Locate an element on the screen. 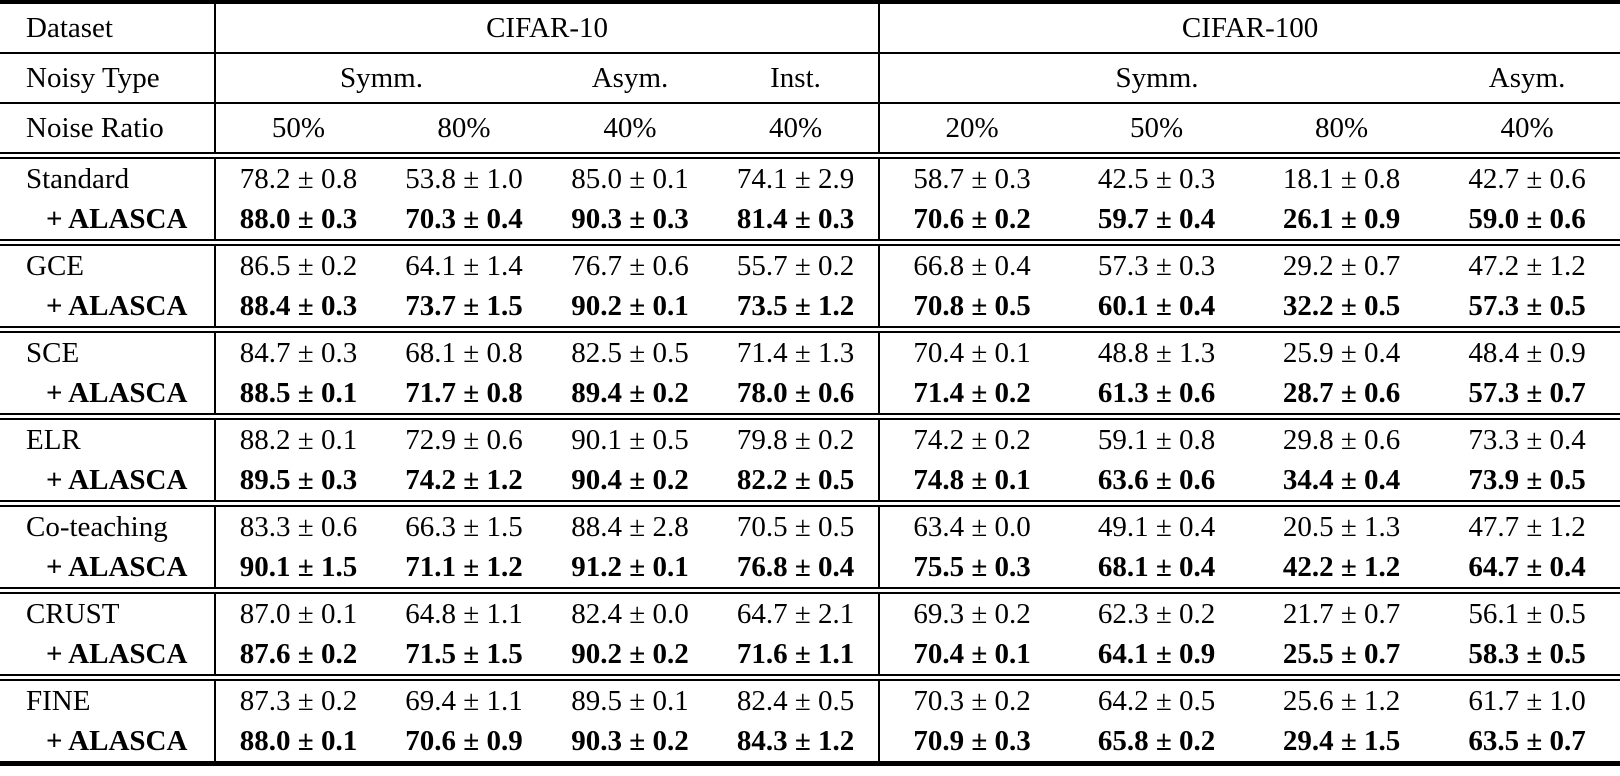 The width and height of the screenshot is (1620, 776). value-cell: 59.1 ± 0.8 is located at coordinates (1156, 439).